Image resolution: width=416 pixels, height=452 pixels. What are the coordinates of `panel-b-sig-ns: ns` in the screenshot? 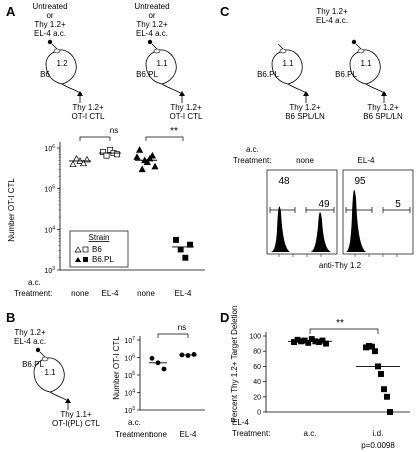 It's located at (182, 327).